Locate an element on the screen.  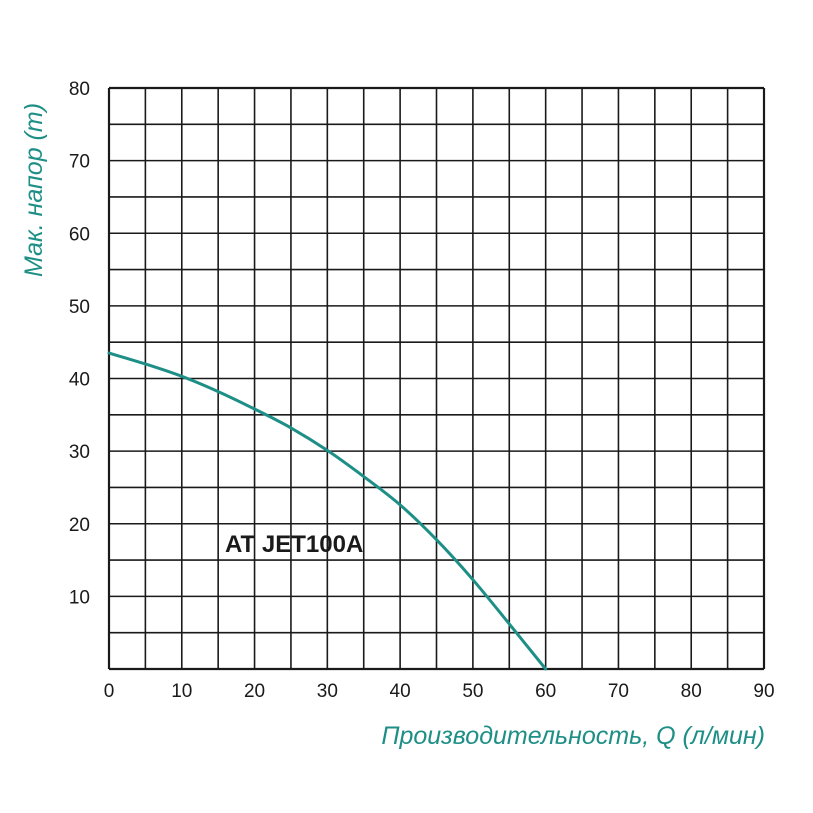
series-label: AT JET100A is located at coordinates (294, 544).